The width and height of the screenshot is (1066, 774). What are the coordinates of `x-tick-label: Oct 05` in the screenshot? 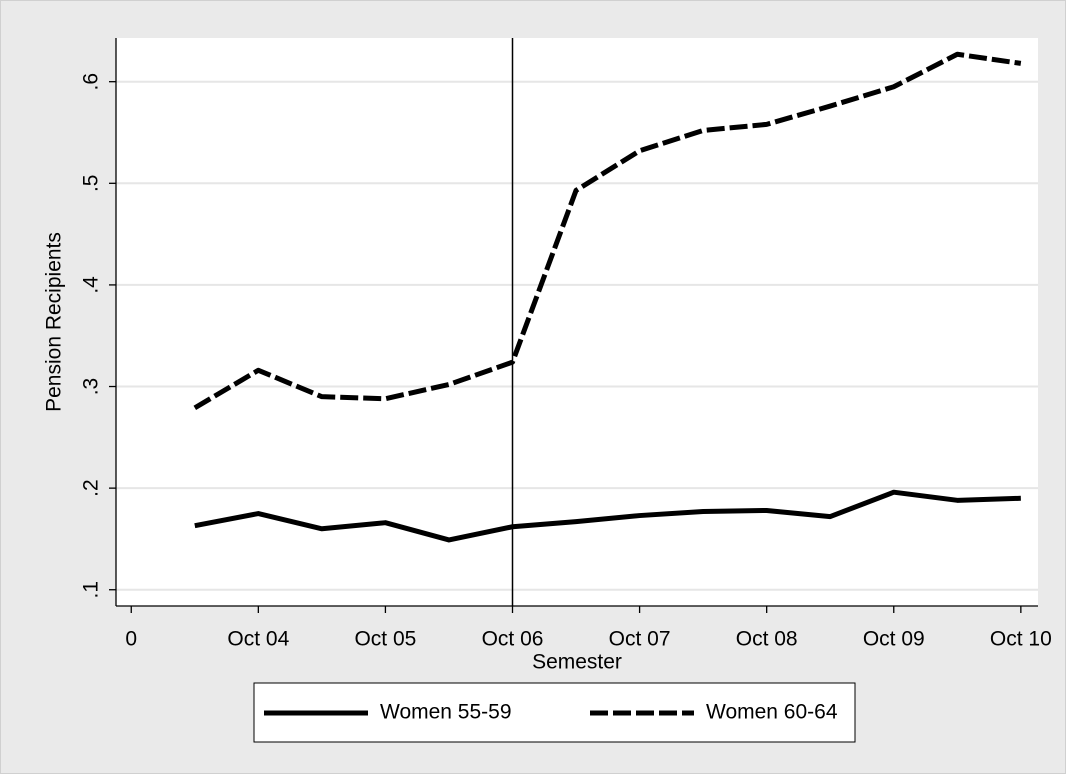 It's located at (385, 639).